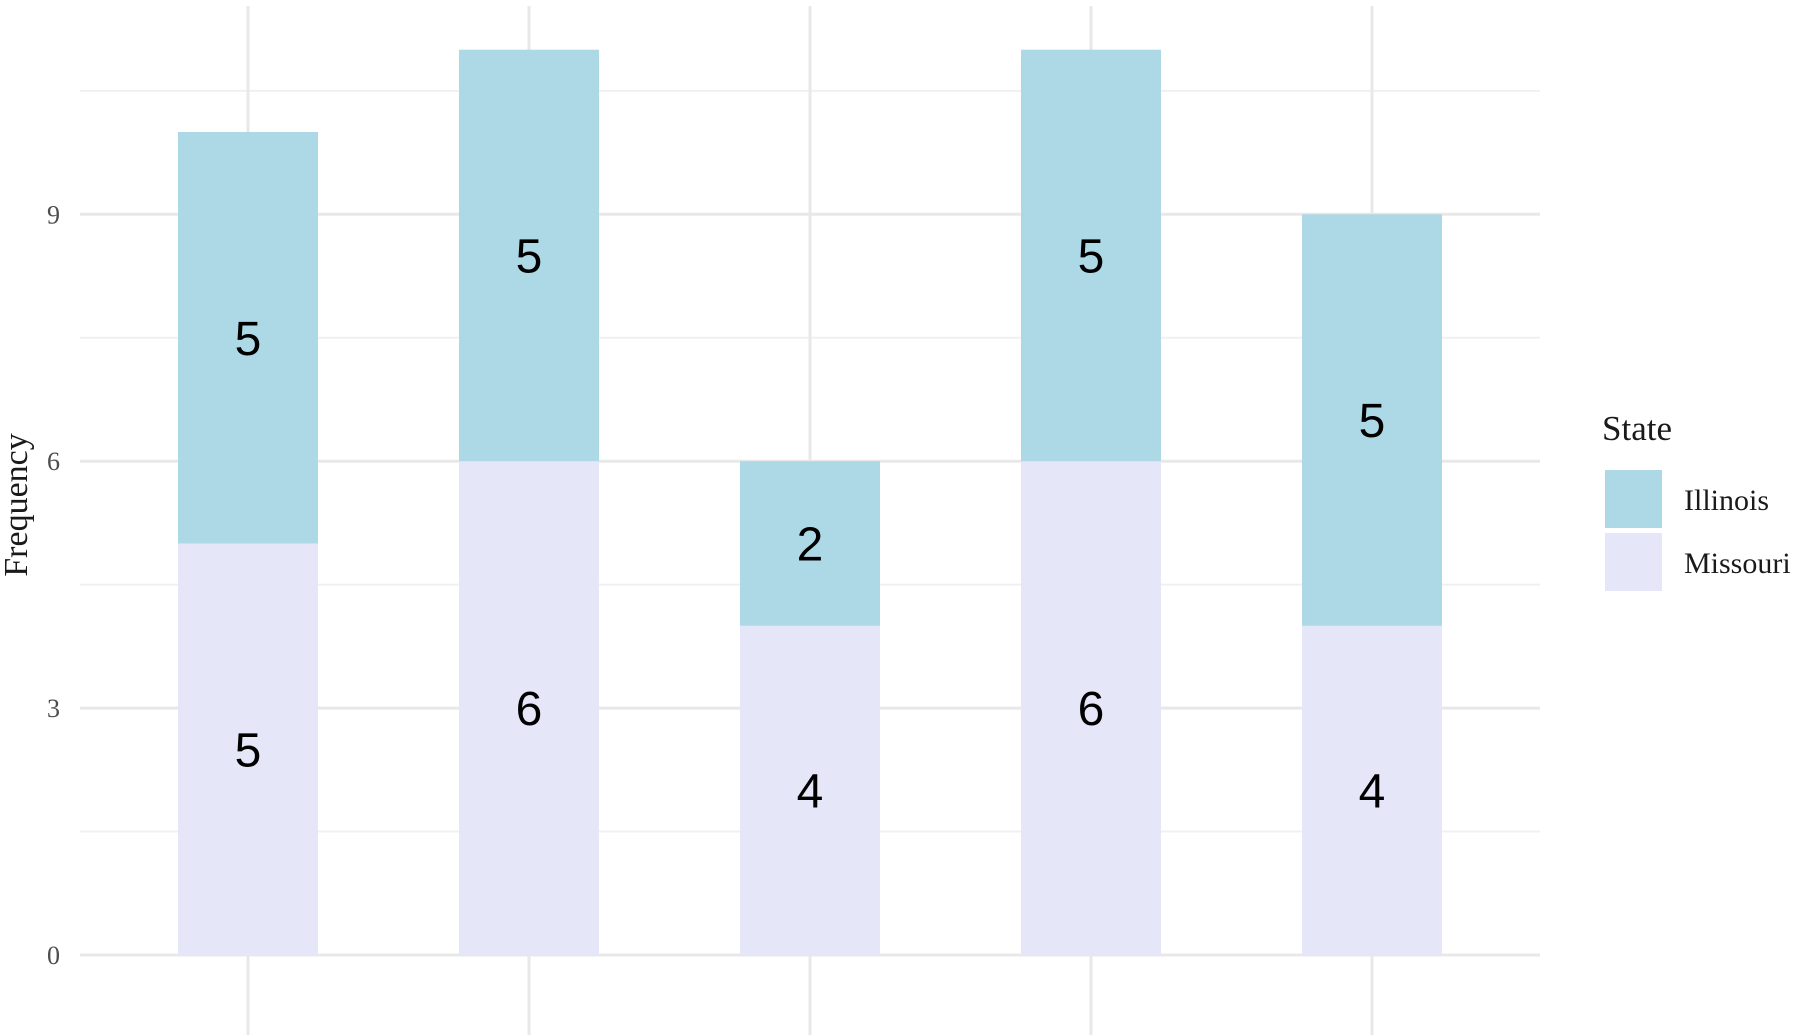 Image resolution: width=1800 pixels, height=1035 pixels. I want to click on y-axis-title: Frequency, so click(17, 505).